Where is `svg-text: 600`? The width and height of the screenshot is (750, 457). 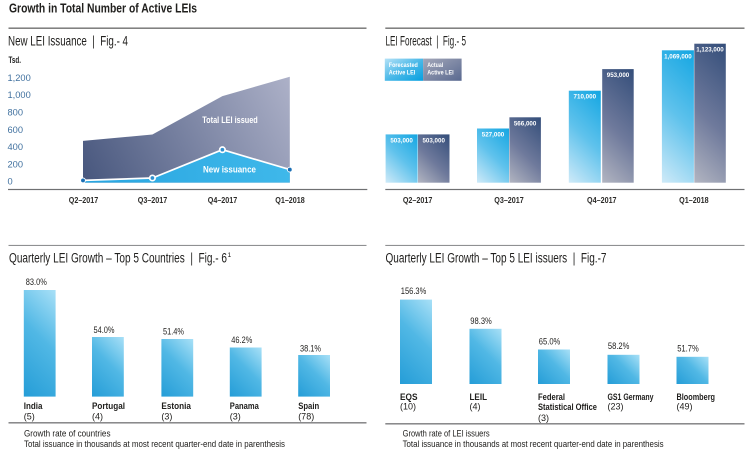
svg-text: 600 is located at coordinates (16, 130).